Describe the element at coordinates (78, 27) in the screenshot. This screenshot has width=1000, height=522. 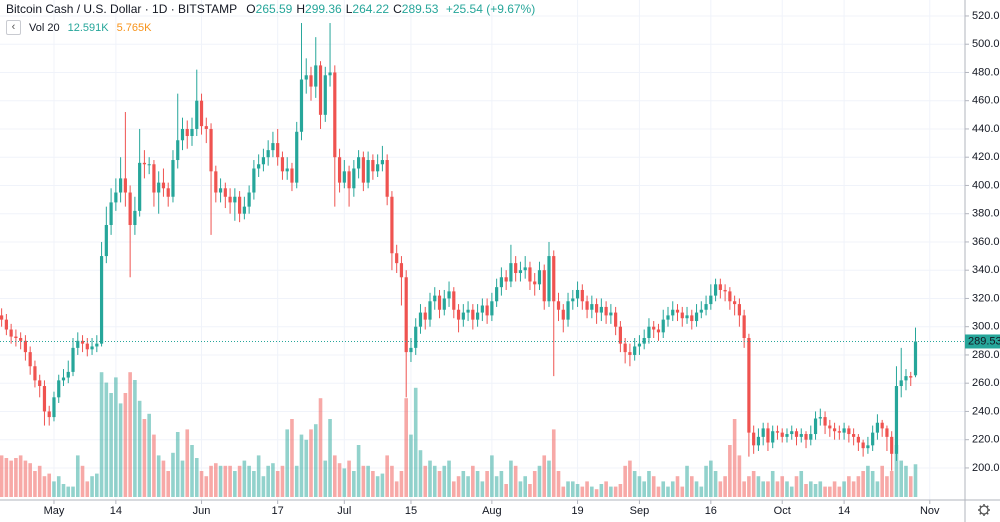
I see `volume-legend: ‹ Vol 20 12.591K 5.765K` at that location.